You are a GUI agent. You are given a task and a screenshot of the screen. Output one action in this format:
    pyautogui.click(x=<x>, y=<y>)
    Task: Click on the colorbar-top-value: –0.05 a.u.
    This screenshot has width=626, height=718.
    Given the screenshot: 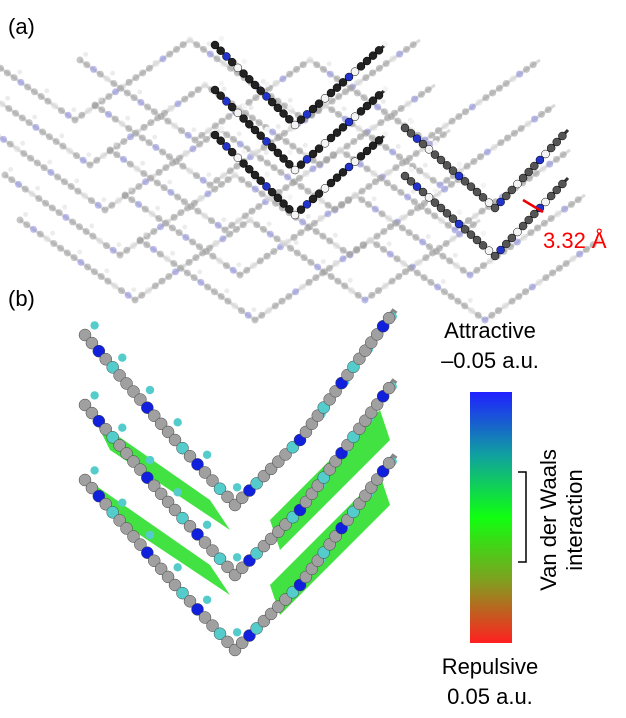 What is the action you would take?
    pyautogui.click(x=490, y=360)
    